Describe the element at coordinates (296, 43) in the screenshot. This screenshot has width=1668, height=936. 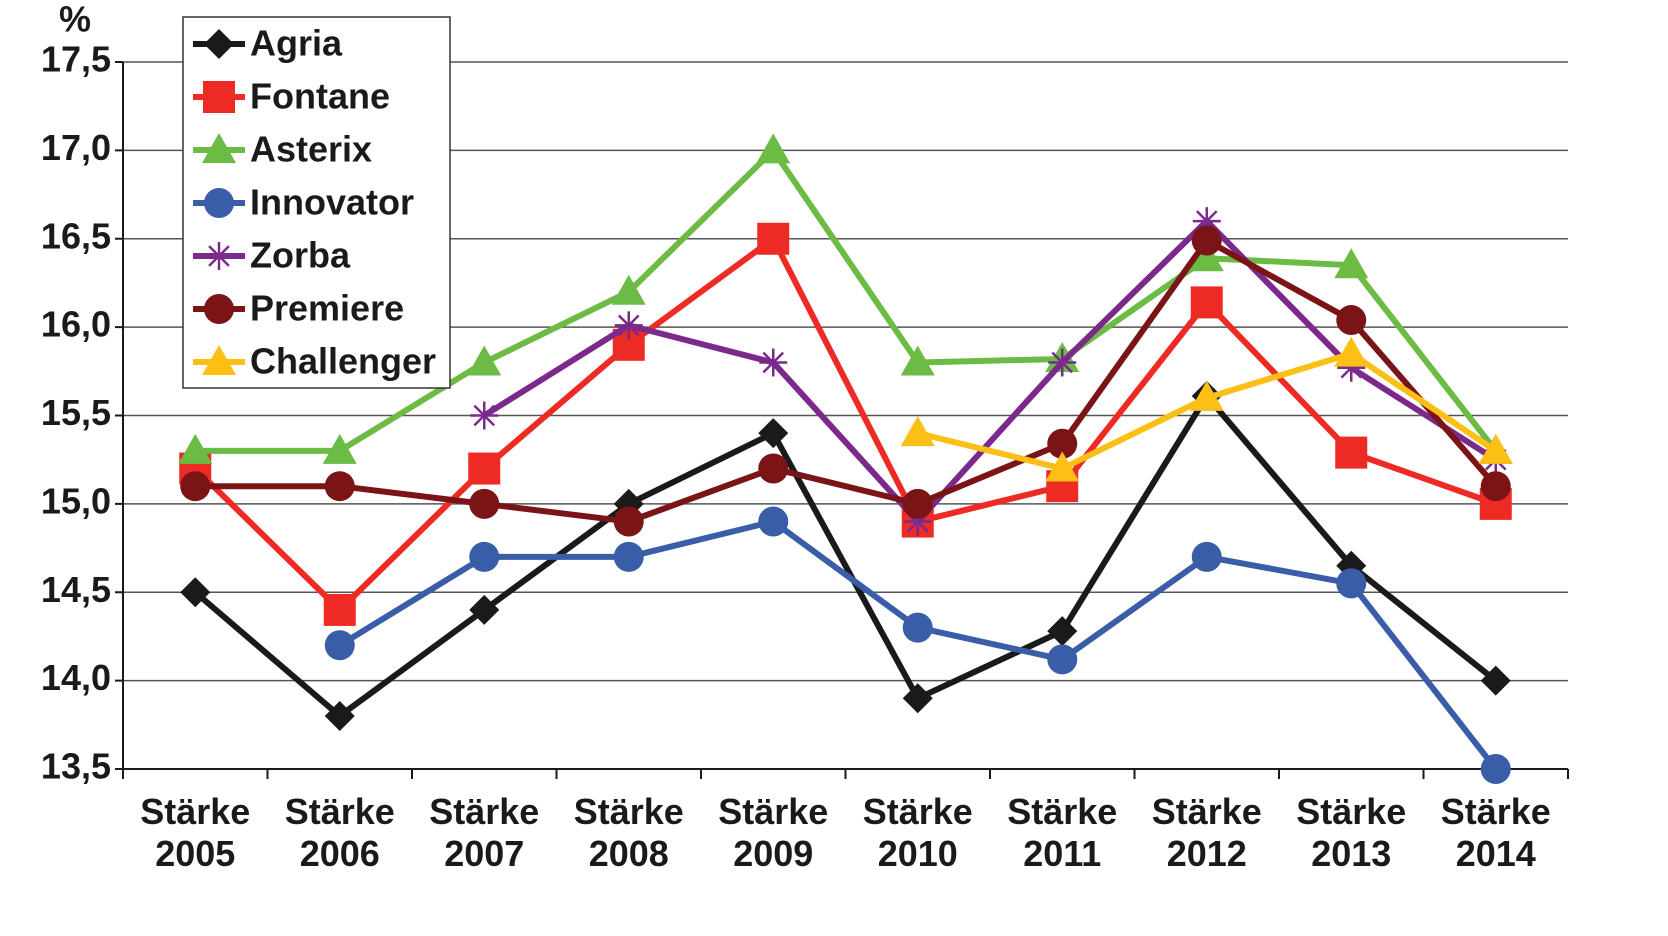
I see `legend-label: Agria` at that location.